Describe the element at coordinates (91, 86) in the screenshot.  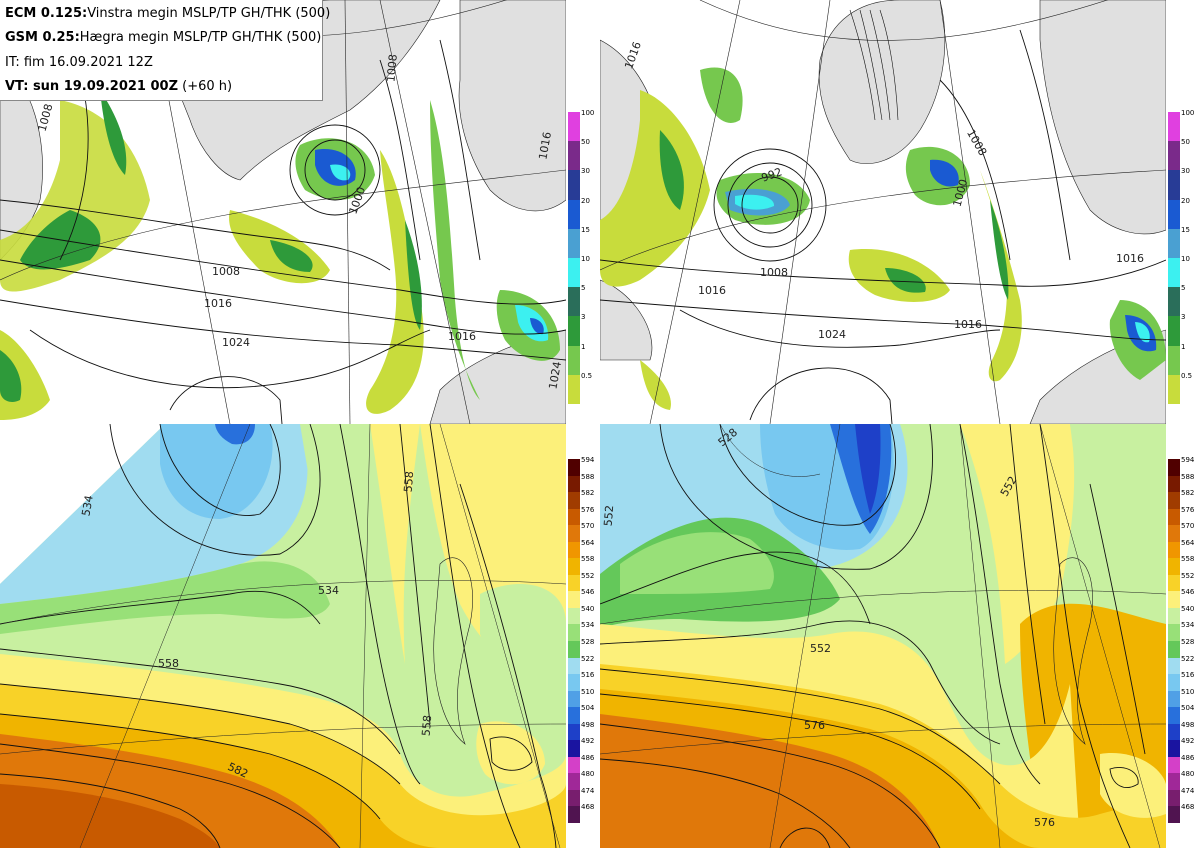
I see `valid-time: VT: sun 19.09.2021 00Z` at that location.